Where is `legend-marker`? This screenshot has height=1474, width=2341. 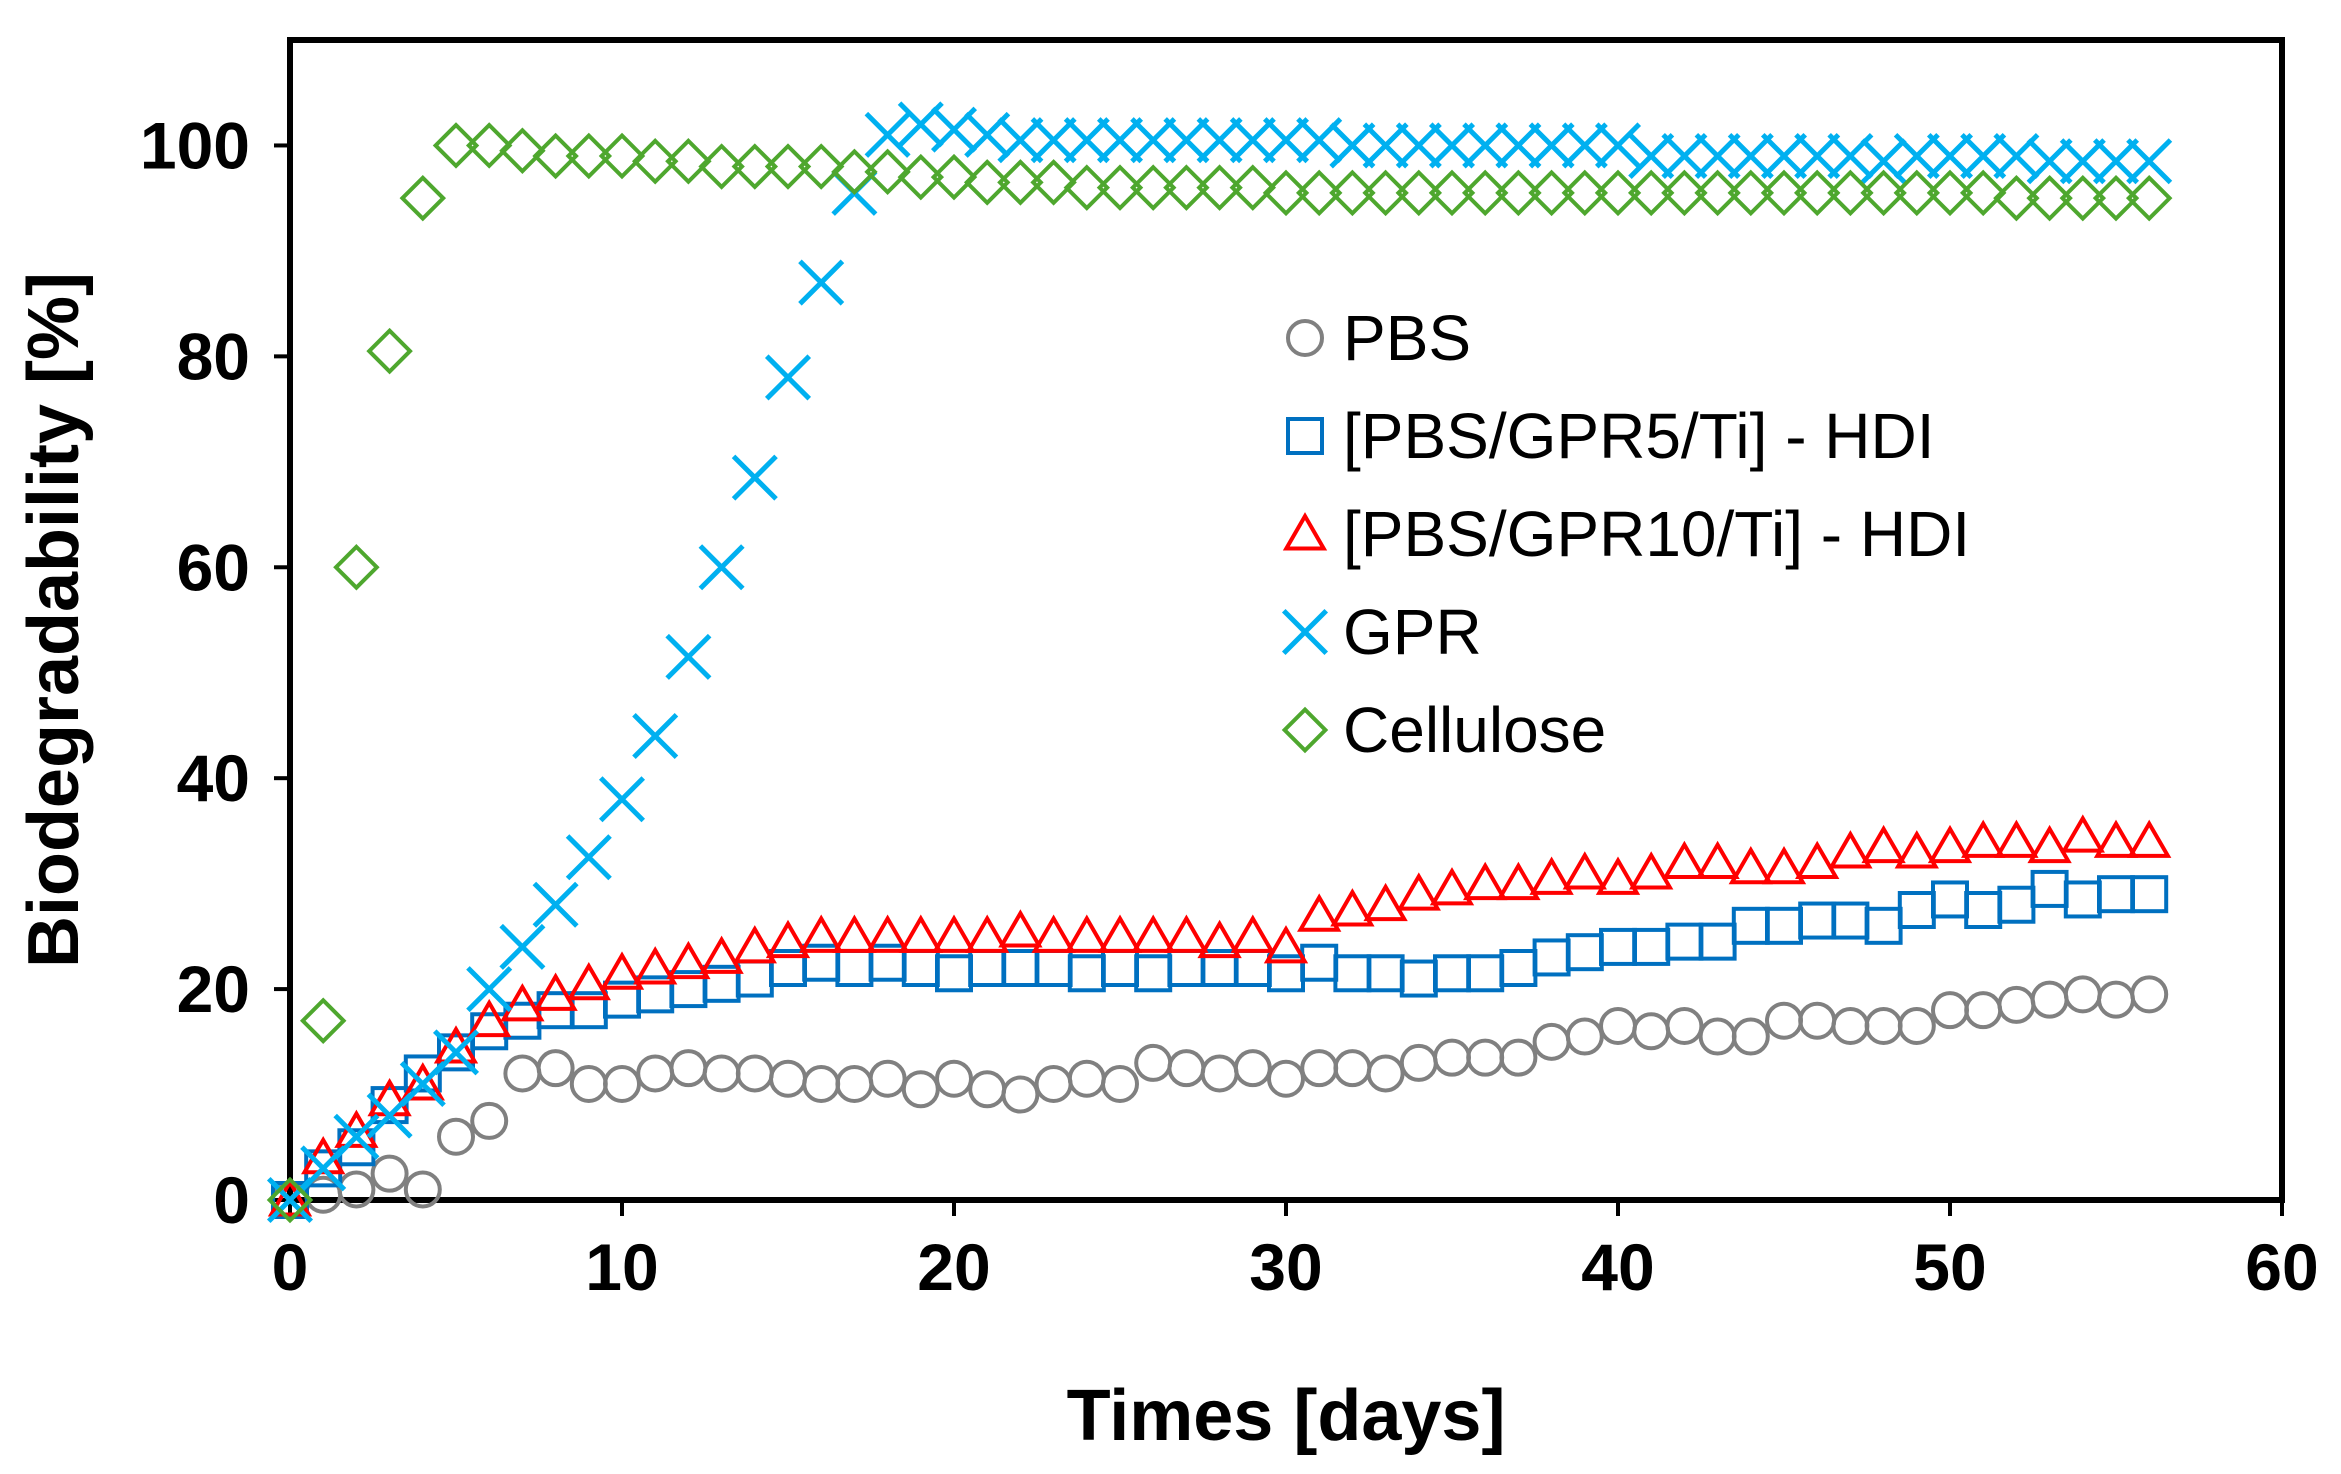 legend-marker is located at coordinates (1305, 436).